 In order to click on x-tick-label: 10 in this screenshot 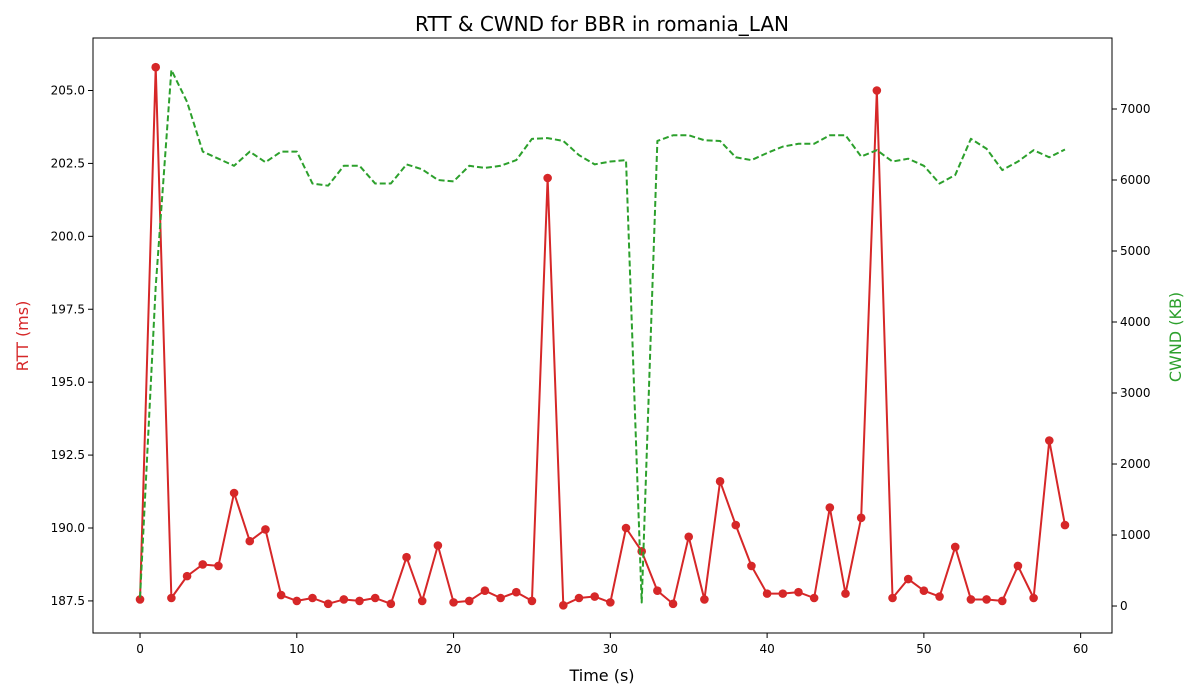, I will do `click(296, 649)`.